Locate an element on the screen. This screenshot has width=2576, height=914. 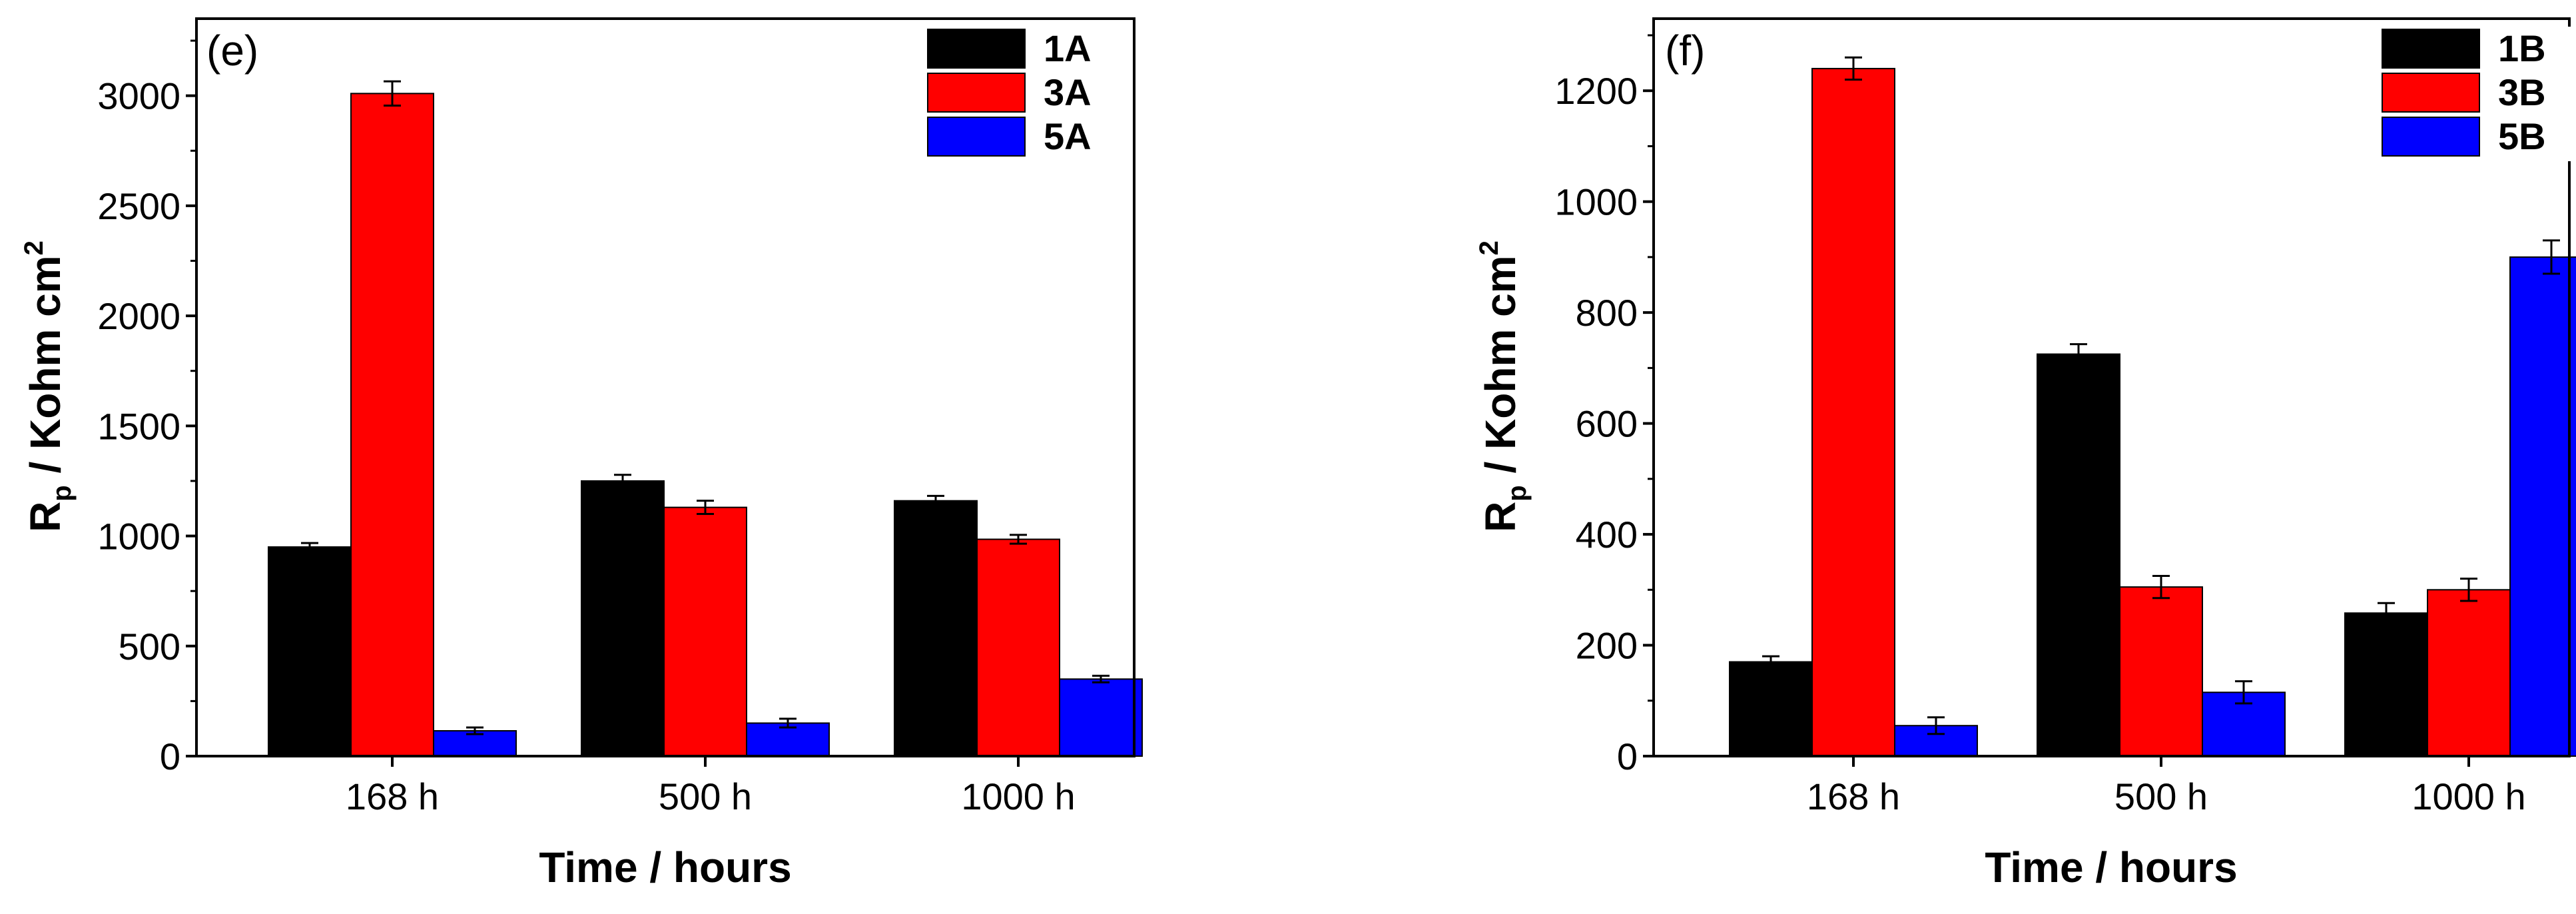
panel-e-y-axis-title: Rp / Kohm cm2 is located at coordinates (48, 386).